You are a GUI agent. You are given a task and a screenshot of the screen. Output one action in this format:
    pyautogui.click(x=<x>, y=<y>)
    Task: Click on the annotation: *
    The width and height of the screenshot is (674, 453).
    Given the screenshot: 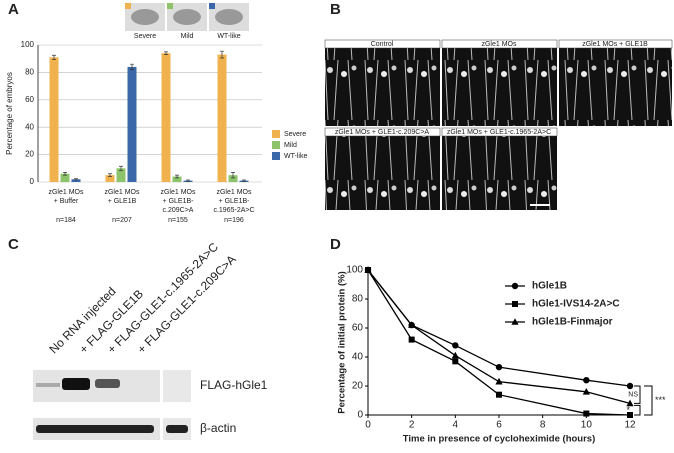 What is the action you would take?
    pyautogui.click(x=628, y=410)
    